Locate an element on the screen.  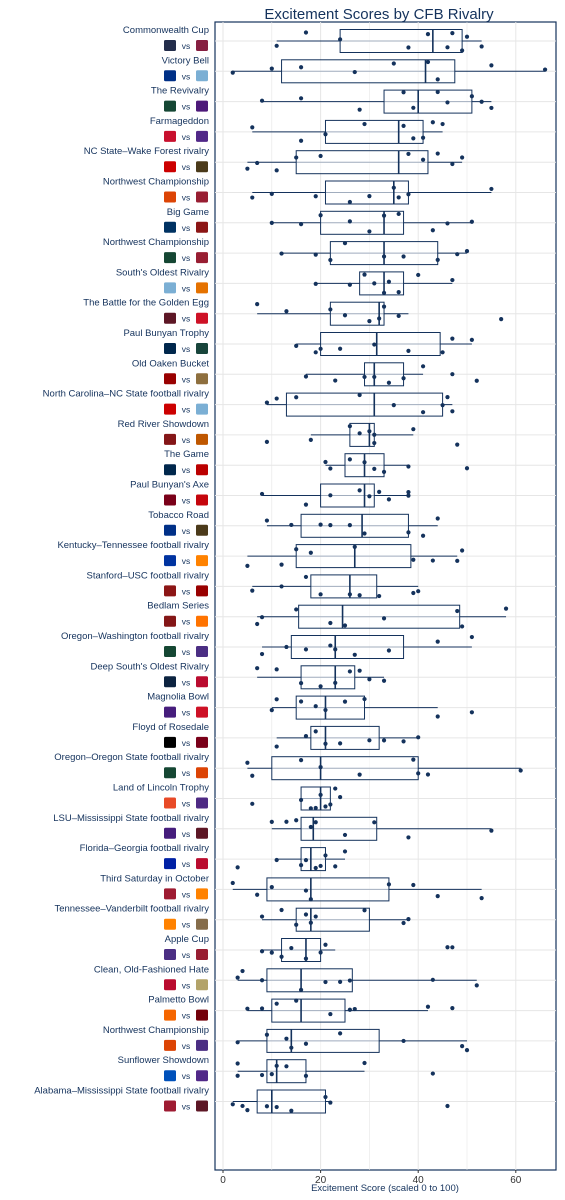
rivalry-label: Big Game Calvs S is located at coordinates (186, 220).